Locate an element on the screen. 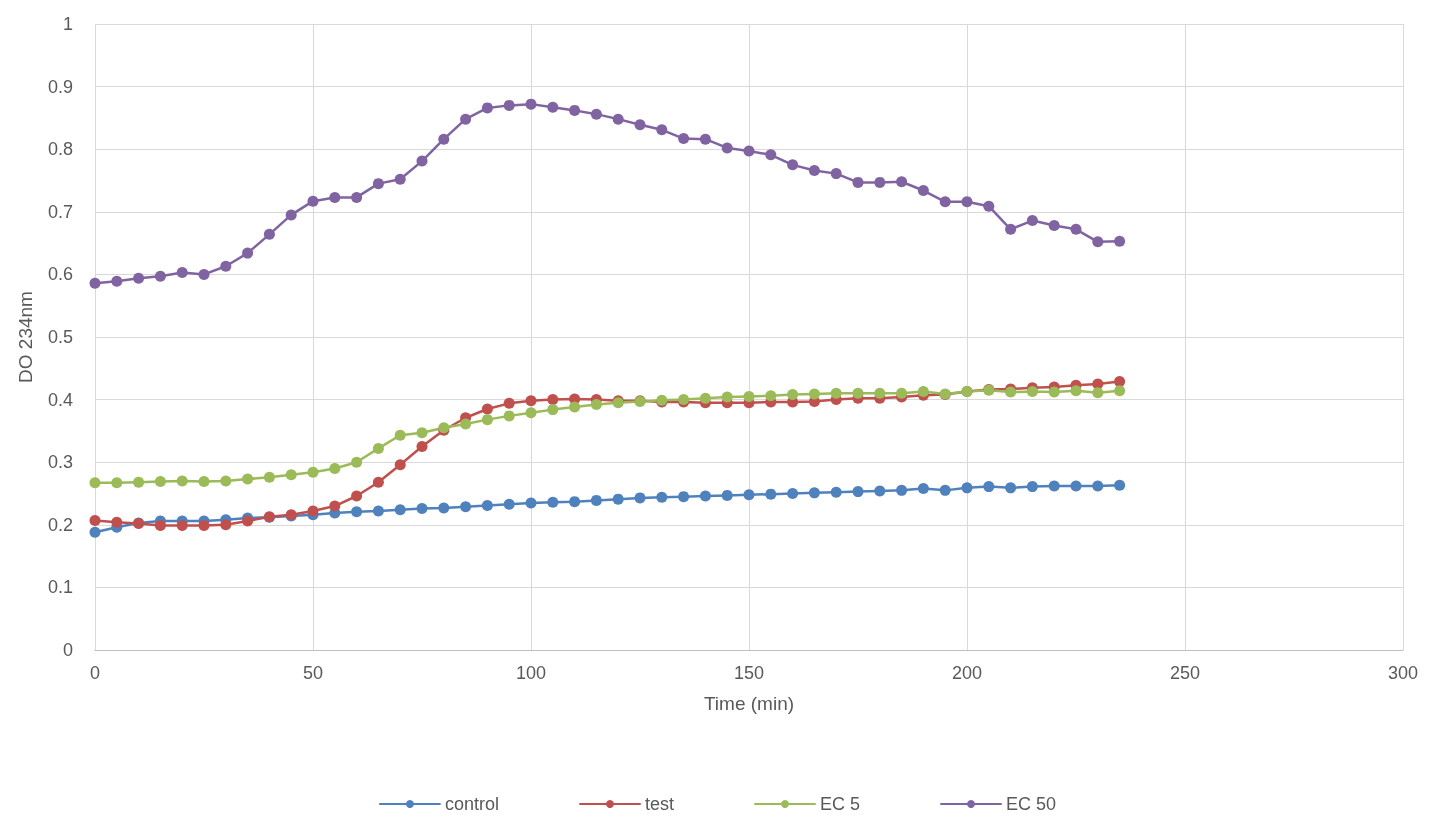 The height and width of the screenshot is (829, 1435). x-tick-label: 250 is located at coordinates (1185, 673).